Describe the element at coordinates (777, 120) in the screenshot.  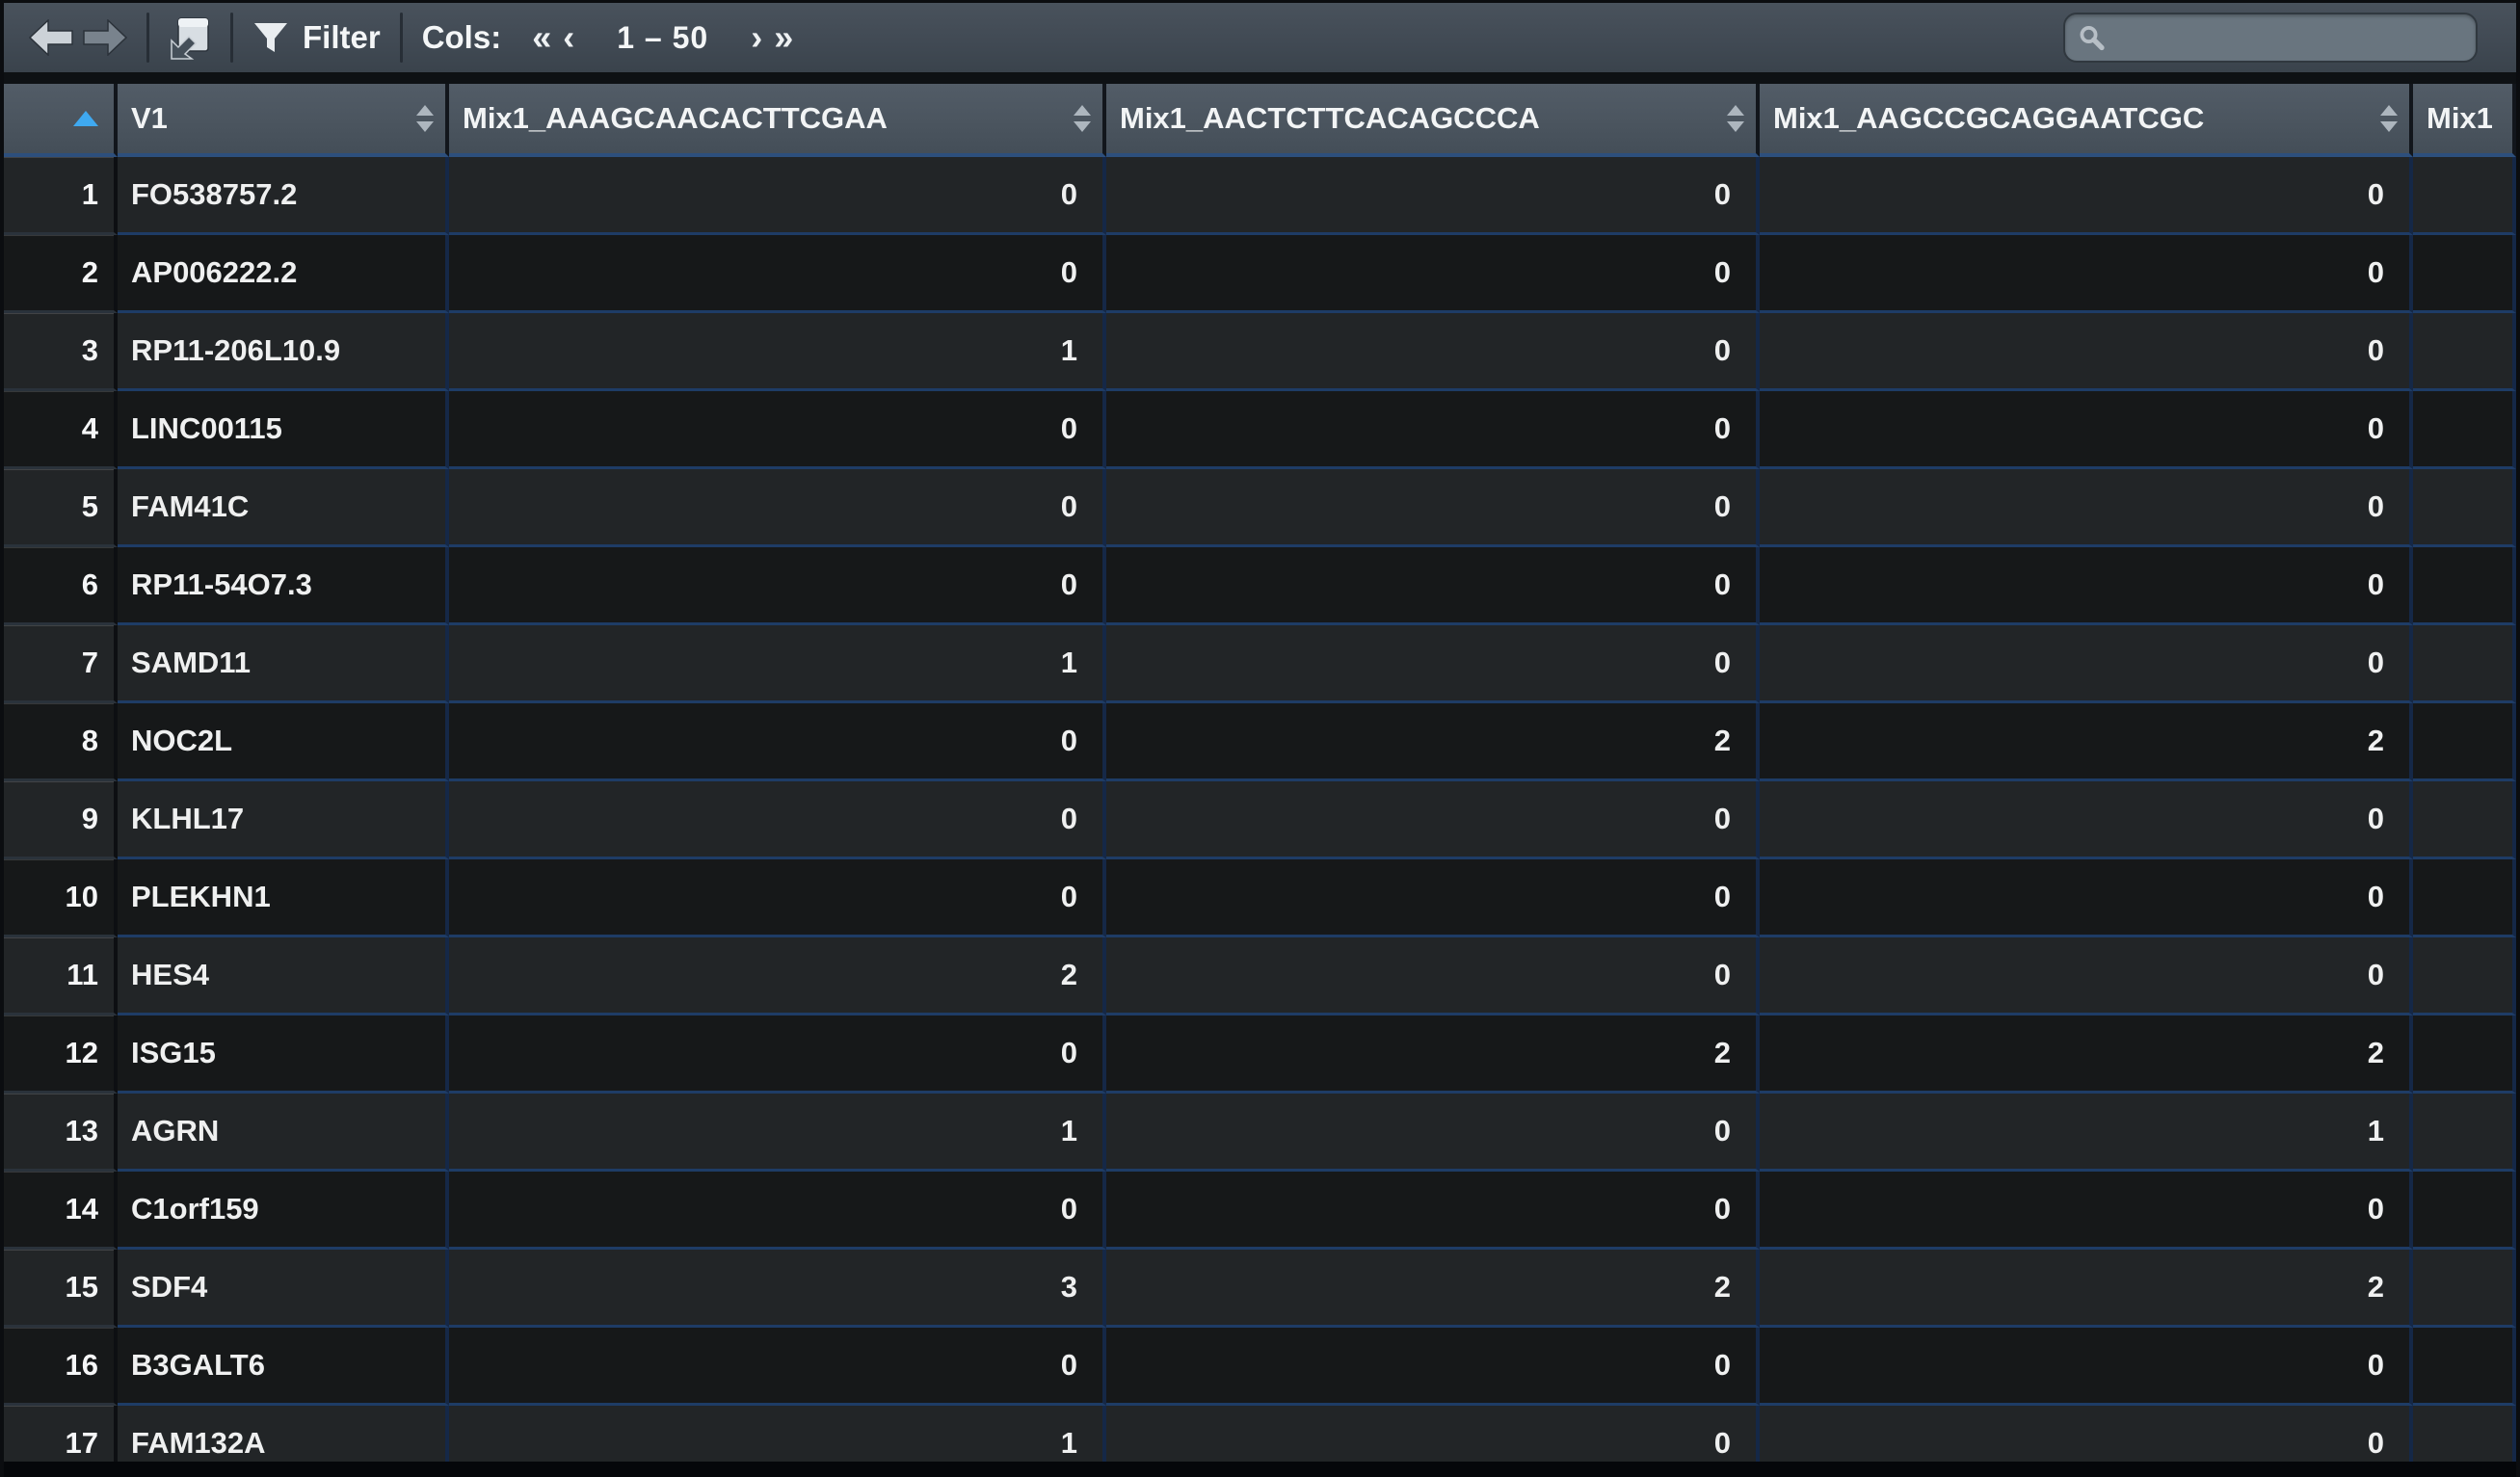
I see `header-mix1-col1: Mix1_AAAGCAACACTTCGAA` at that location.